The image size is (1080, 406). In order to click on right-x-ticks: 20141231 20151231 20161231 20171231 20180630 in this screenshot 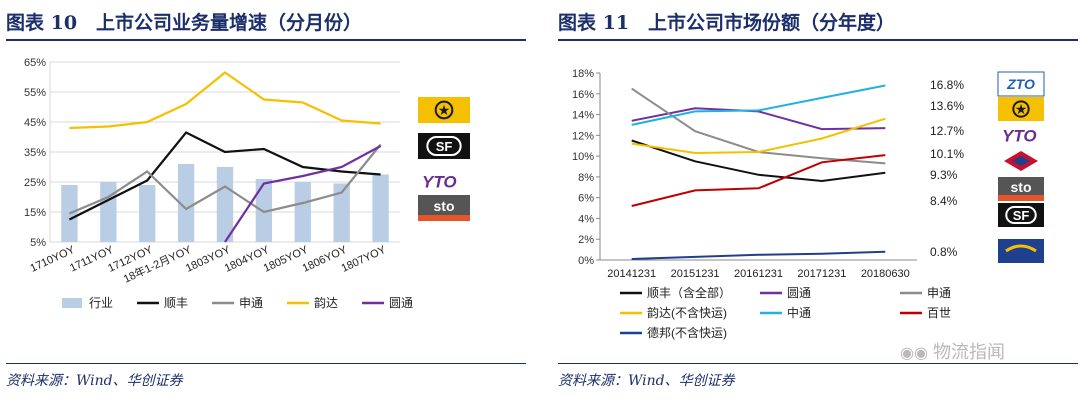, I will do `click(758, 274)`.